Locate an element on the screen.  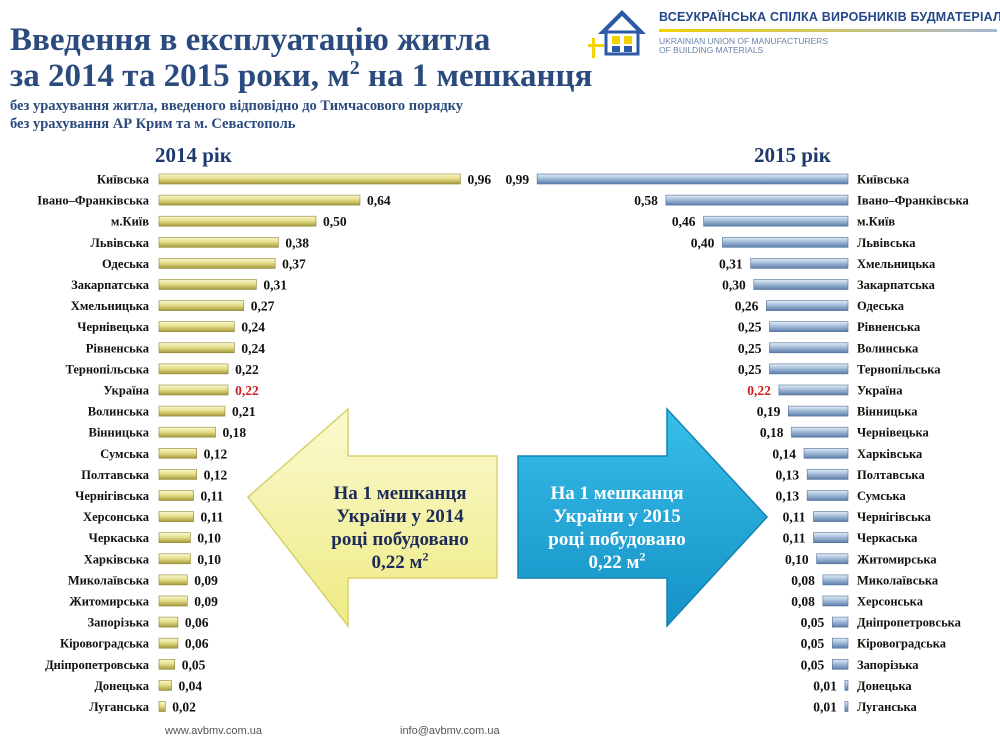
bar-2014-черкаська is located at coordinates (174, 538).